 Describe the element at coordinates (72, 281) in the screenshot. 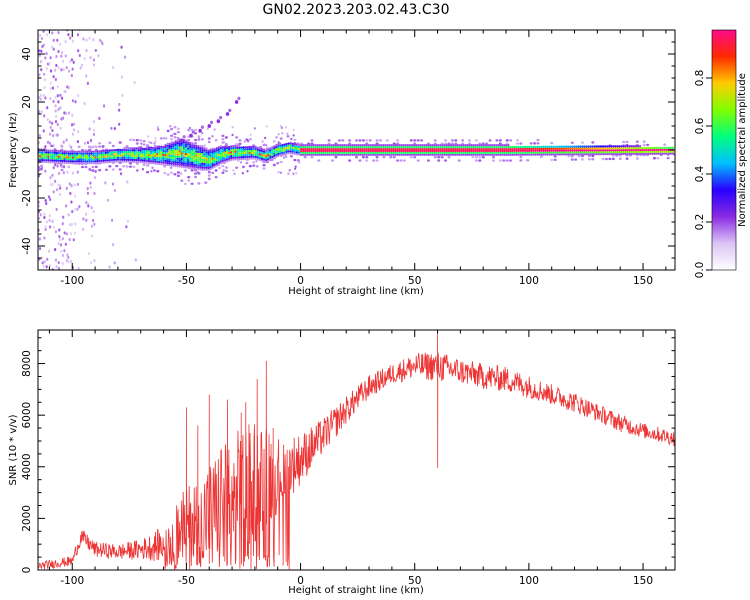

I see `spectrogram-x-tick-label: -100` at that location.